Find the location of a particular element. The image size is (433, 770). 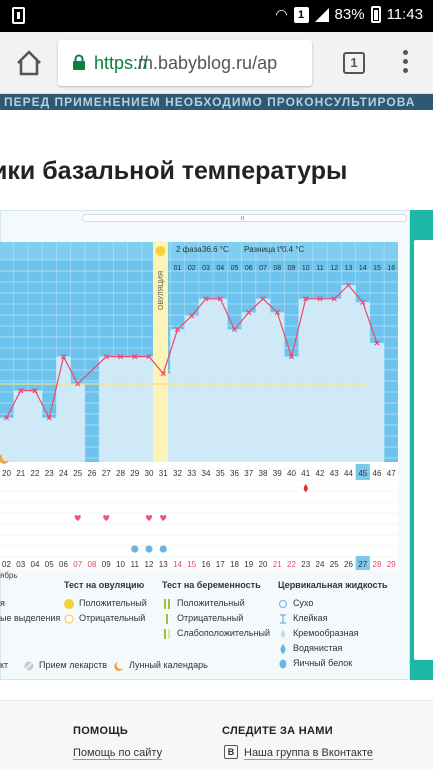

date-label: 11 is located at coordinates (135, 564).